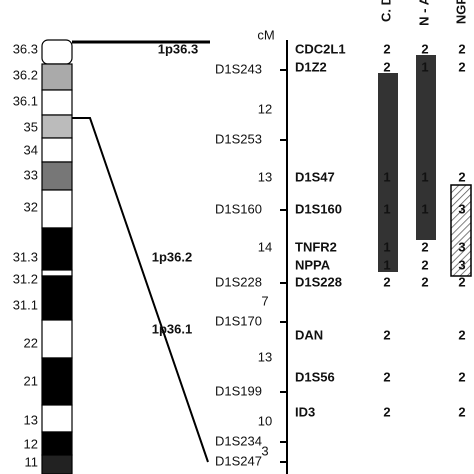 The width and height of the screenshot is (474, 474). What do you see at coordinates (25, 48) in the screenshot?
I see `band-label: 36.3` at bounding box center [25, 48].